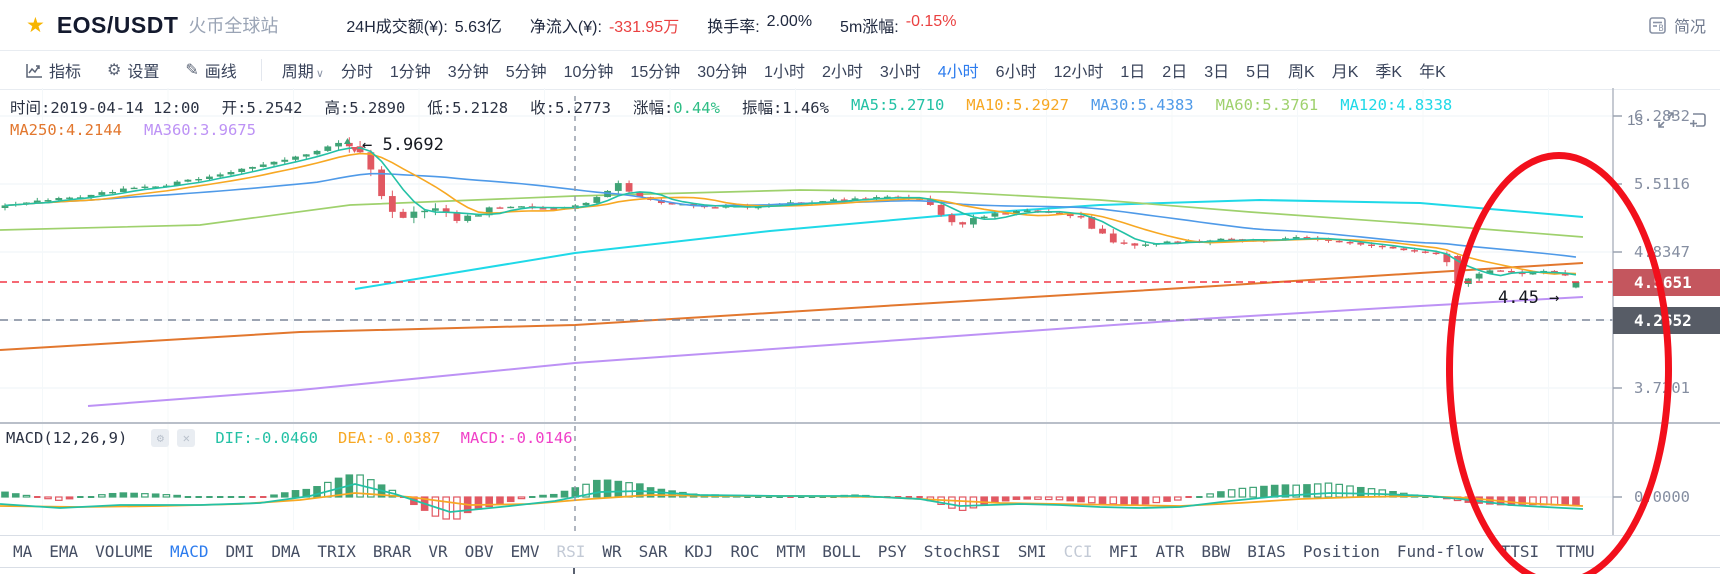 The height and width of the screenshot is (574, 1720). I want to click on indicator-tab-volume: VOLUME, so click(124, 551).